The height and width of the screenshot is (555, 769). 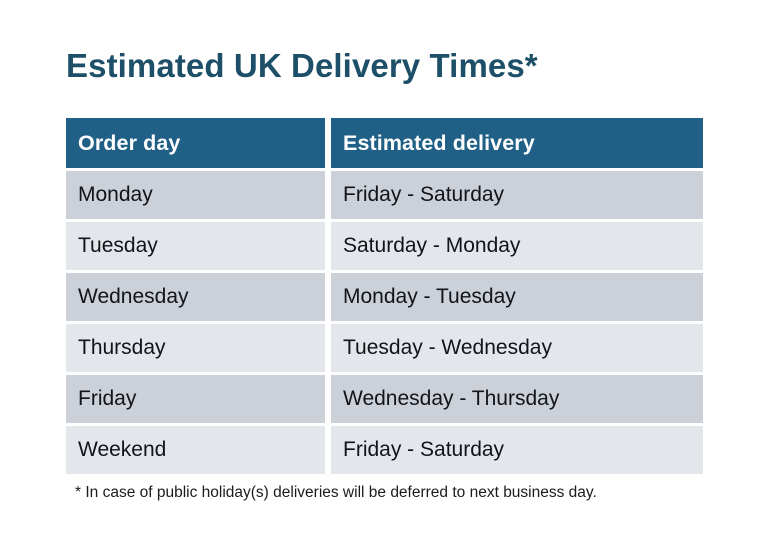 What do you see at coordinates (195, 399) in the screenshot?
I see `cell-order-day: Friday` at bounding box center [195, 399].